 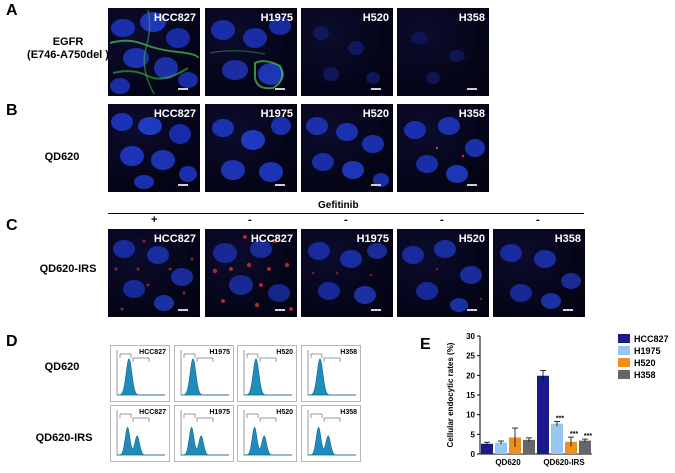 What do you see at coordinates (62, 157) in the screenshot?
I see `panel-b-row-label: QD620` at bounding box center [62, 157].